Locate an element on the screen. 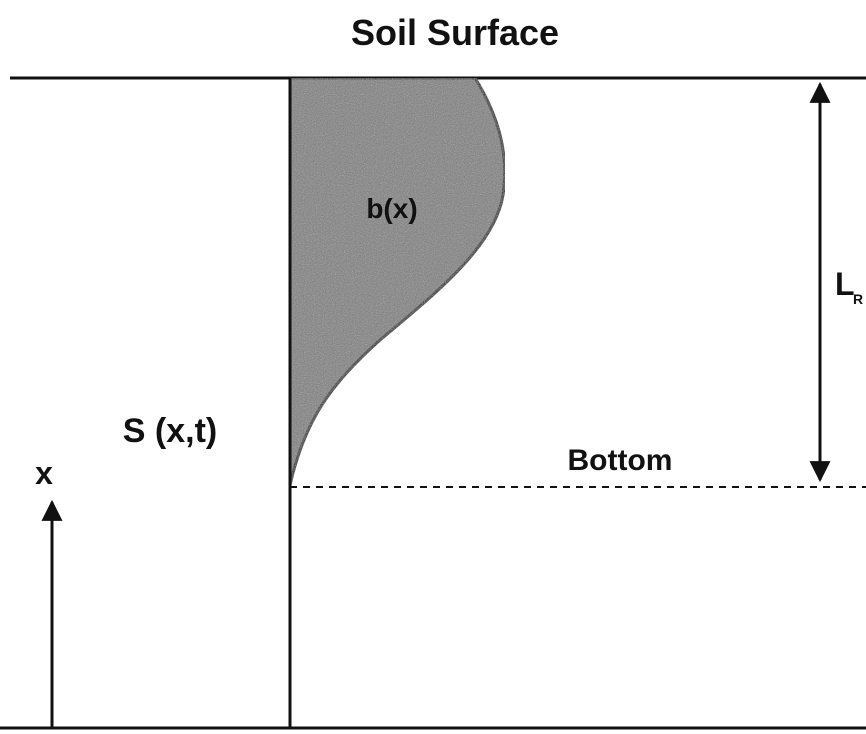  title: Soil Surface is located at coordinates (455, 32).